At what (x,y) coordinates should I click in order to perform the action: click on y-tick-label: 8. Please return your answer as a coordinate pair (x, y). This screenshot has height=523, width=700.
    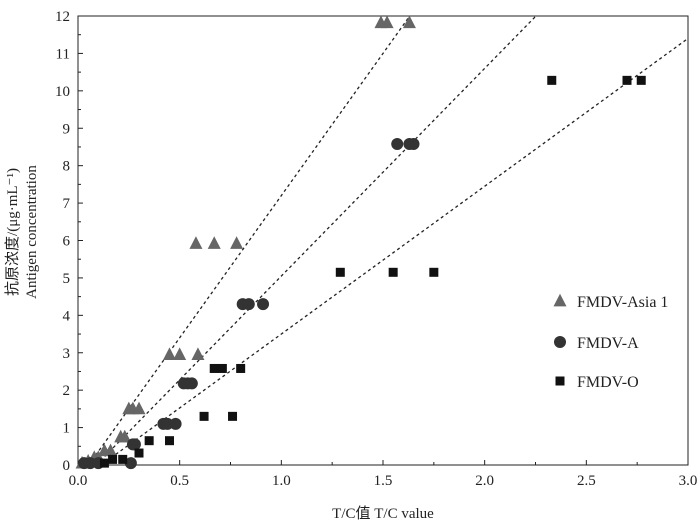
    Looking at the image, I should click on (67, 167).